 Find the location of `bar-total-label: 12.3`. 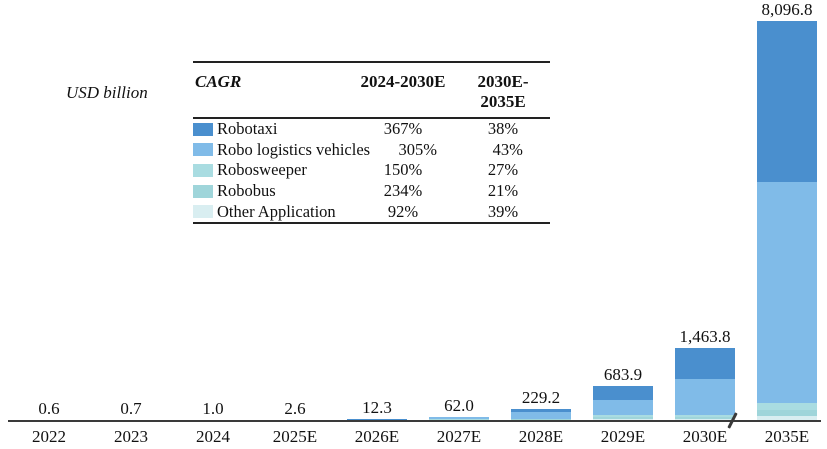

bar-total-label: 12.3 is located at coordinates (377, 408).